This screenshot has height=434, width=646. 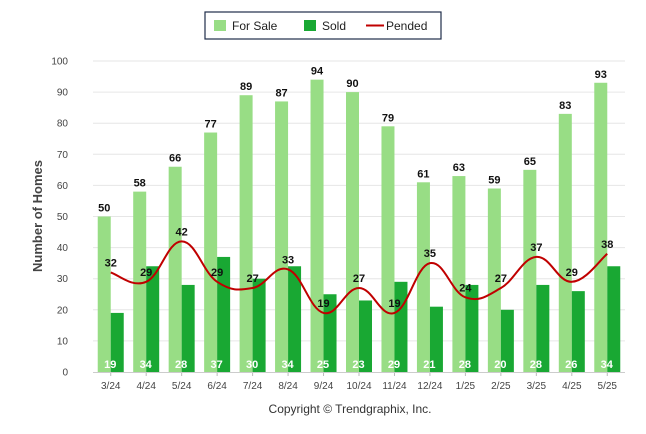 What do you see at coordinates (572, 386) in the screenshot?
I see `x-tick-label: 4/25` at bounding box center [572, 386].